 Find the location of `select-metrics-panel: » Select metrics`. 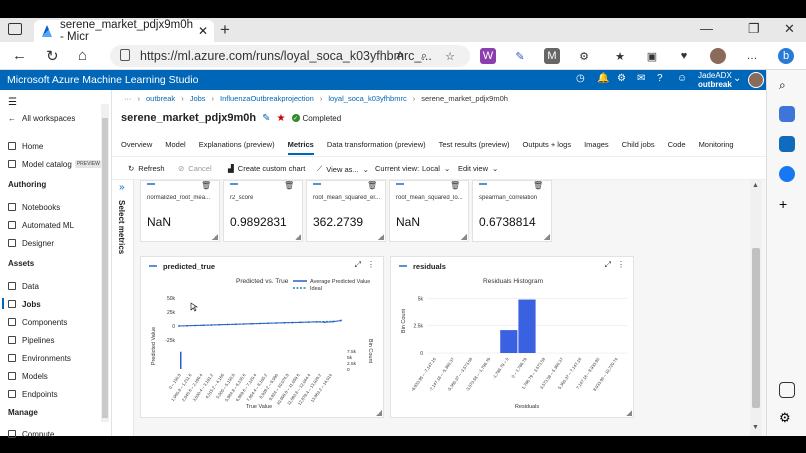

select-metrics-panel: » Select metrics is located at coordinates (123, 308).